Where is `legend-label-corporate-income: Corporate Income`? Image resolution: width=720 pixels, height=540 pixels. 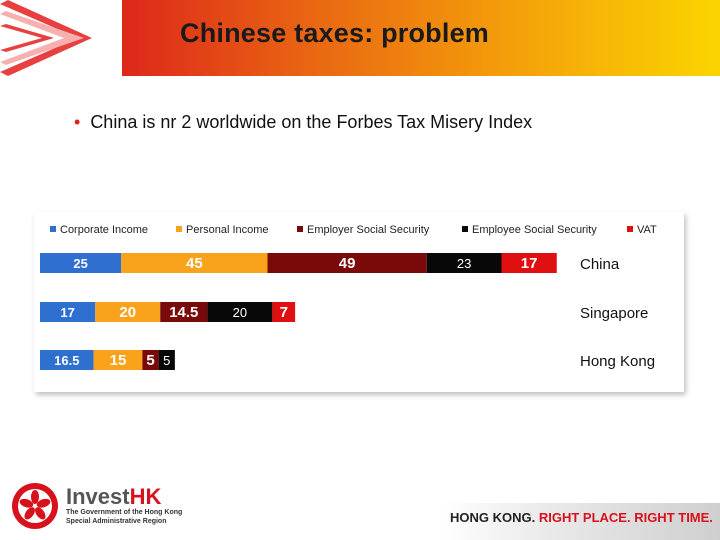 legend-label-corporate-income: Corporate Income is located at coordinates (104, 230).